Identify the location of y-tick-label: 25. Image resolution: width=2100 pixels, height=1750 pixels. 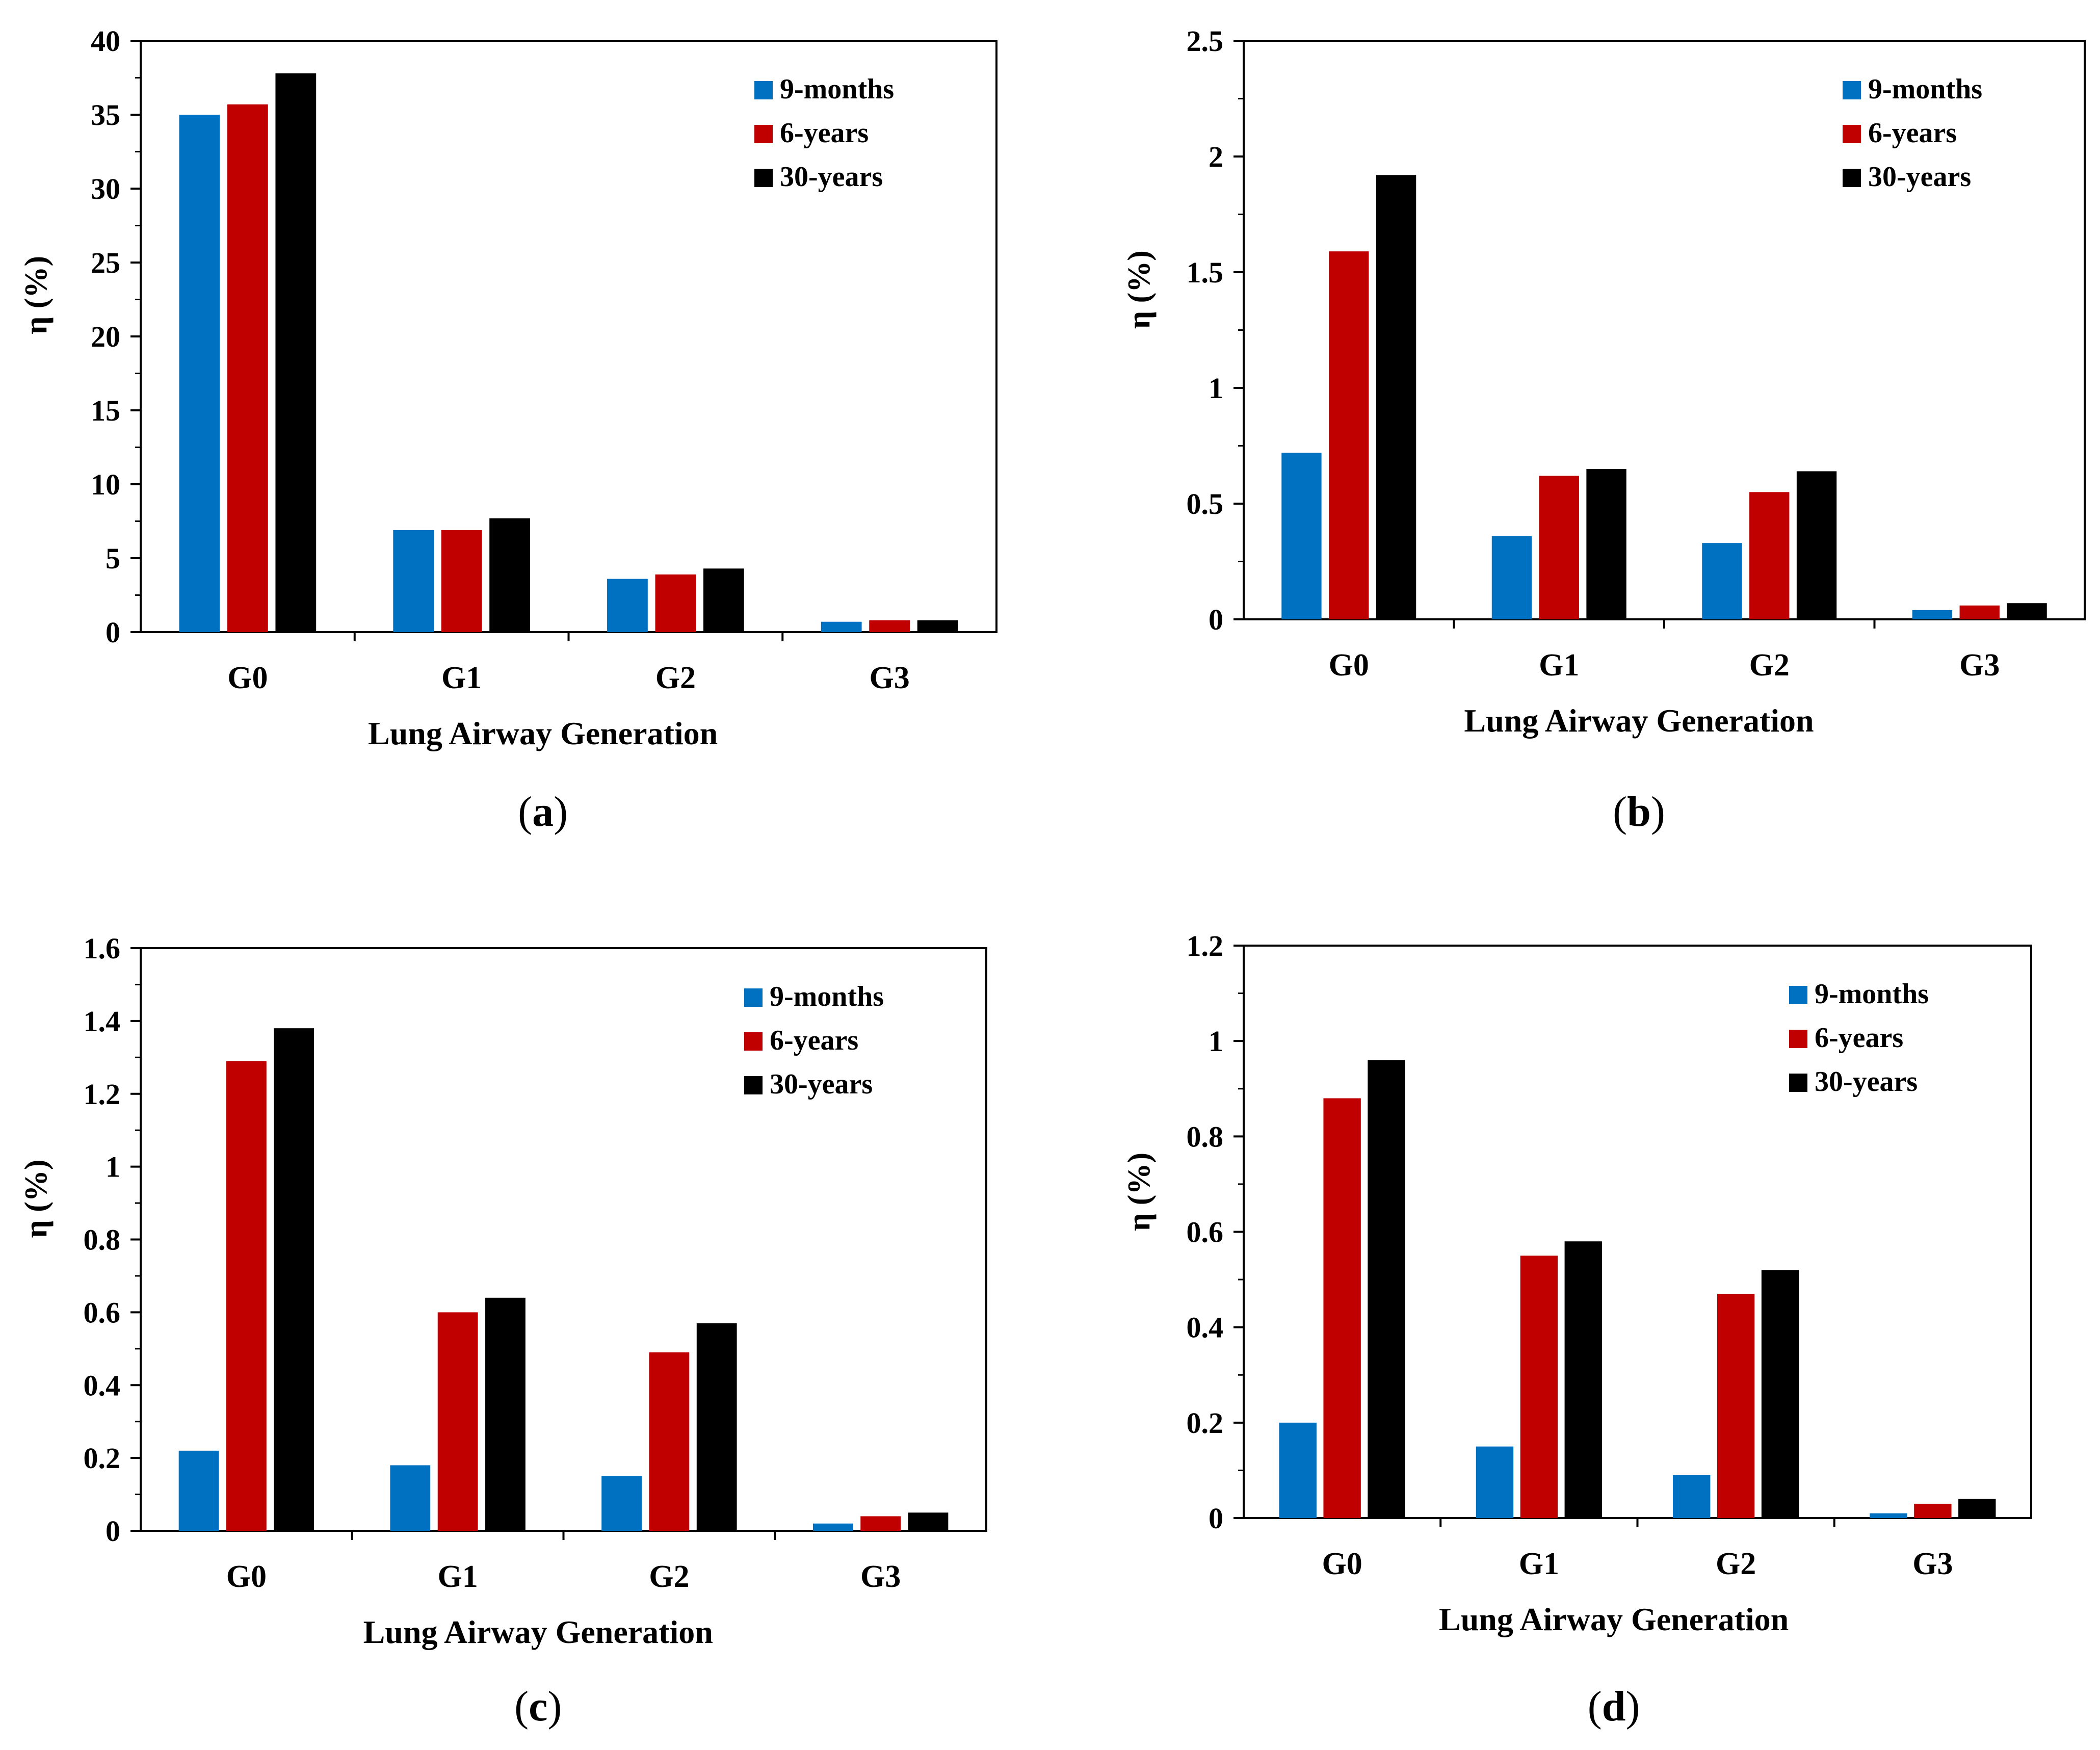
(105, 262).